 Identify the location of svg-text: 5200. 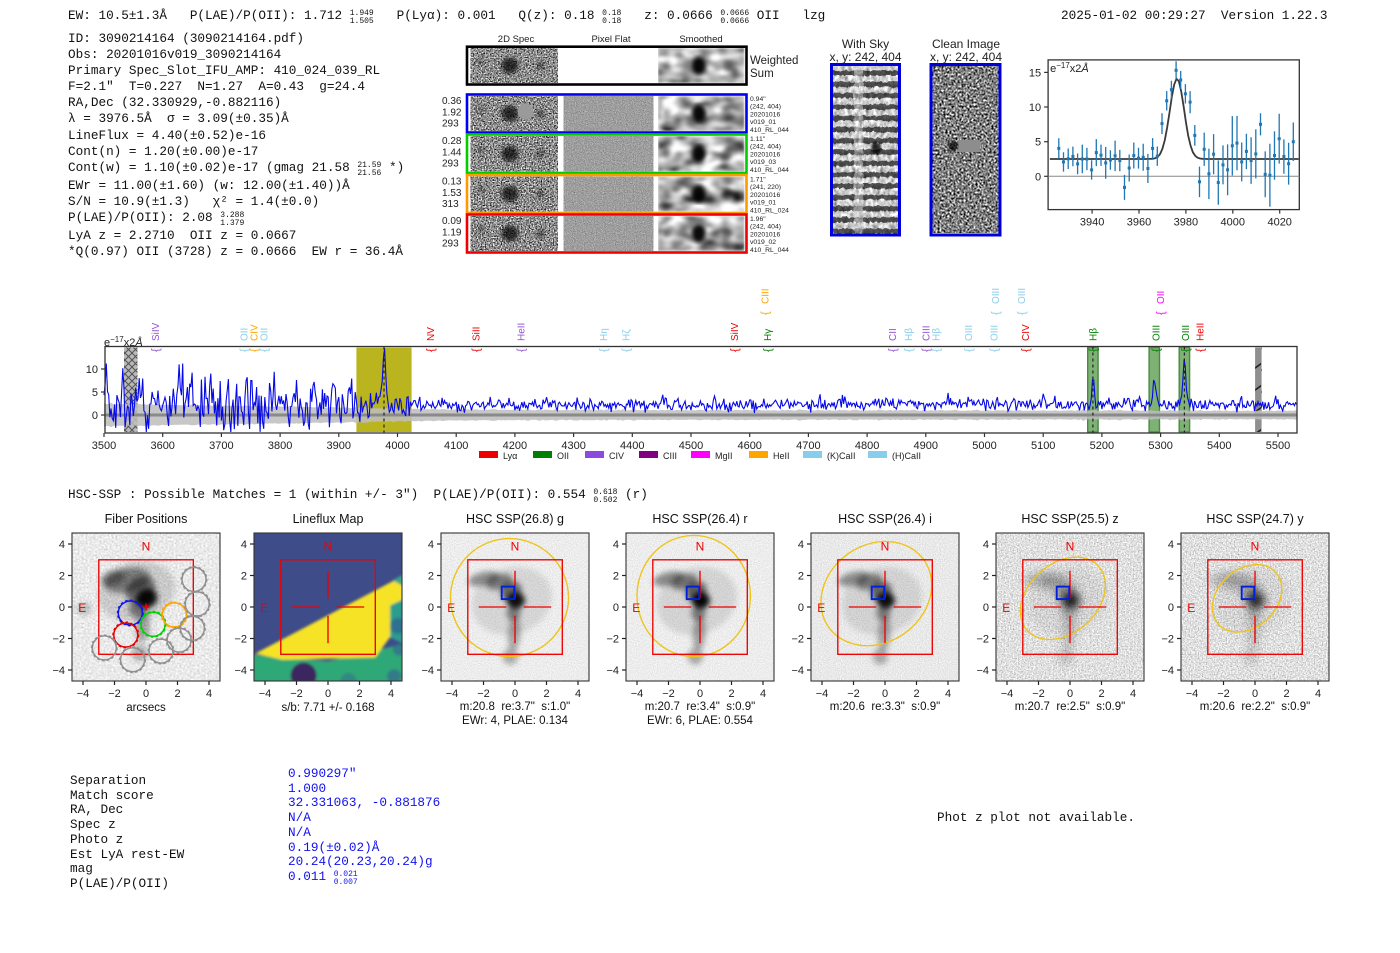
(1102, 446).